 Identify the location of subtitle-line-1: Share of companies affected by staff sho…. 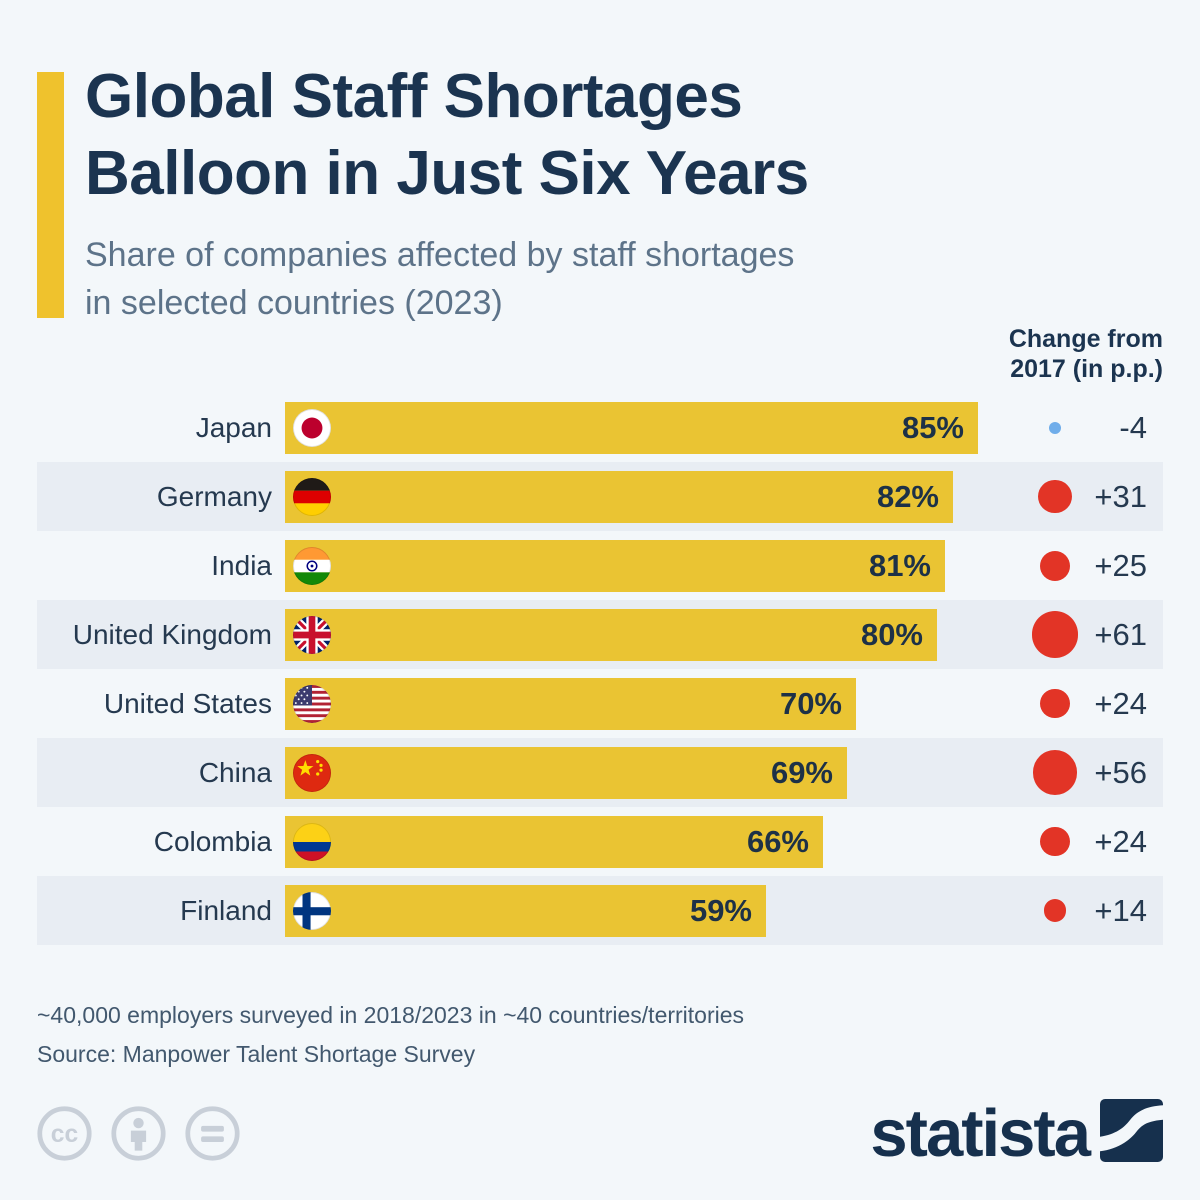
(440, 255).